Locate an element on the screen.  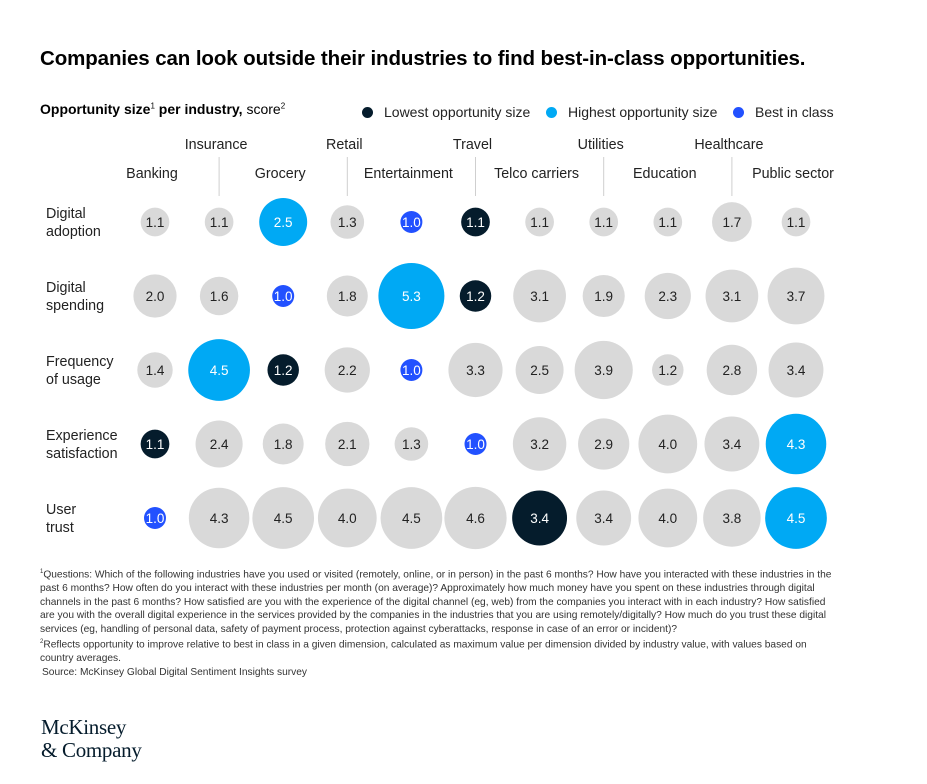
bubble-value-label: 2.4 is located at coordinates (219, 444).